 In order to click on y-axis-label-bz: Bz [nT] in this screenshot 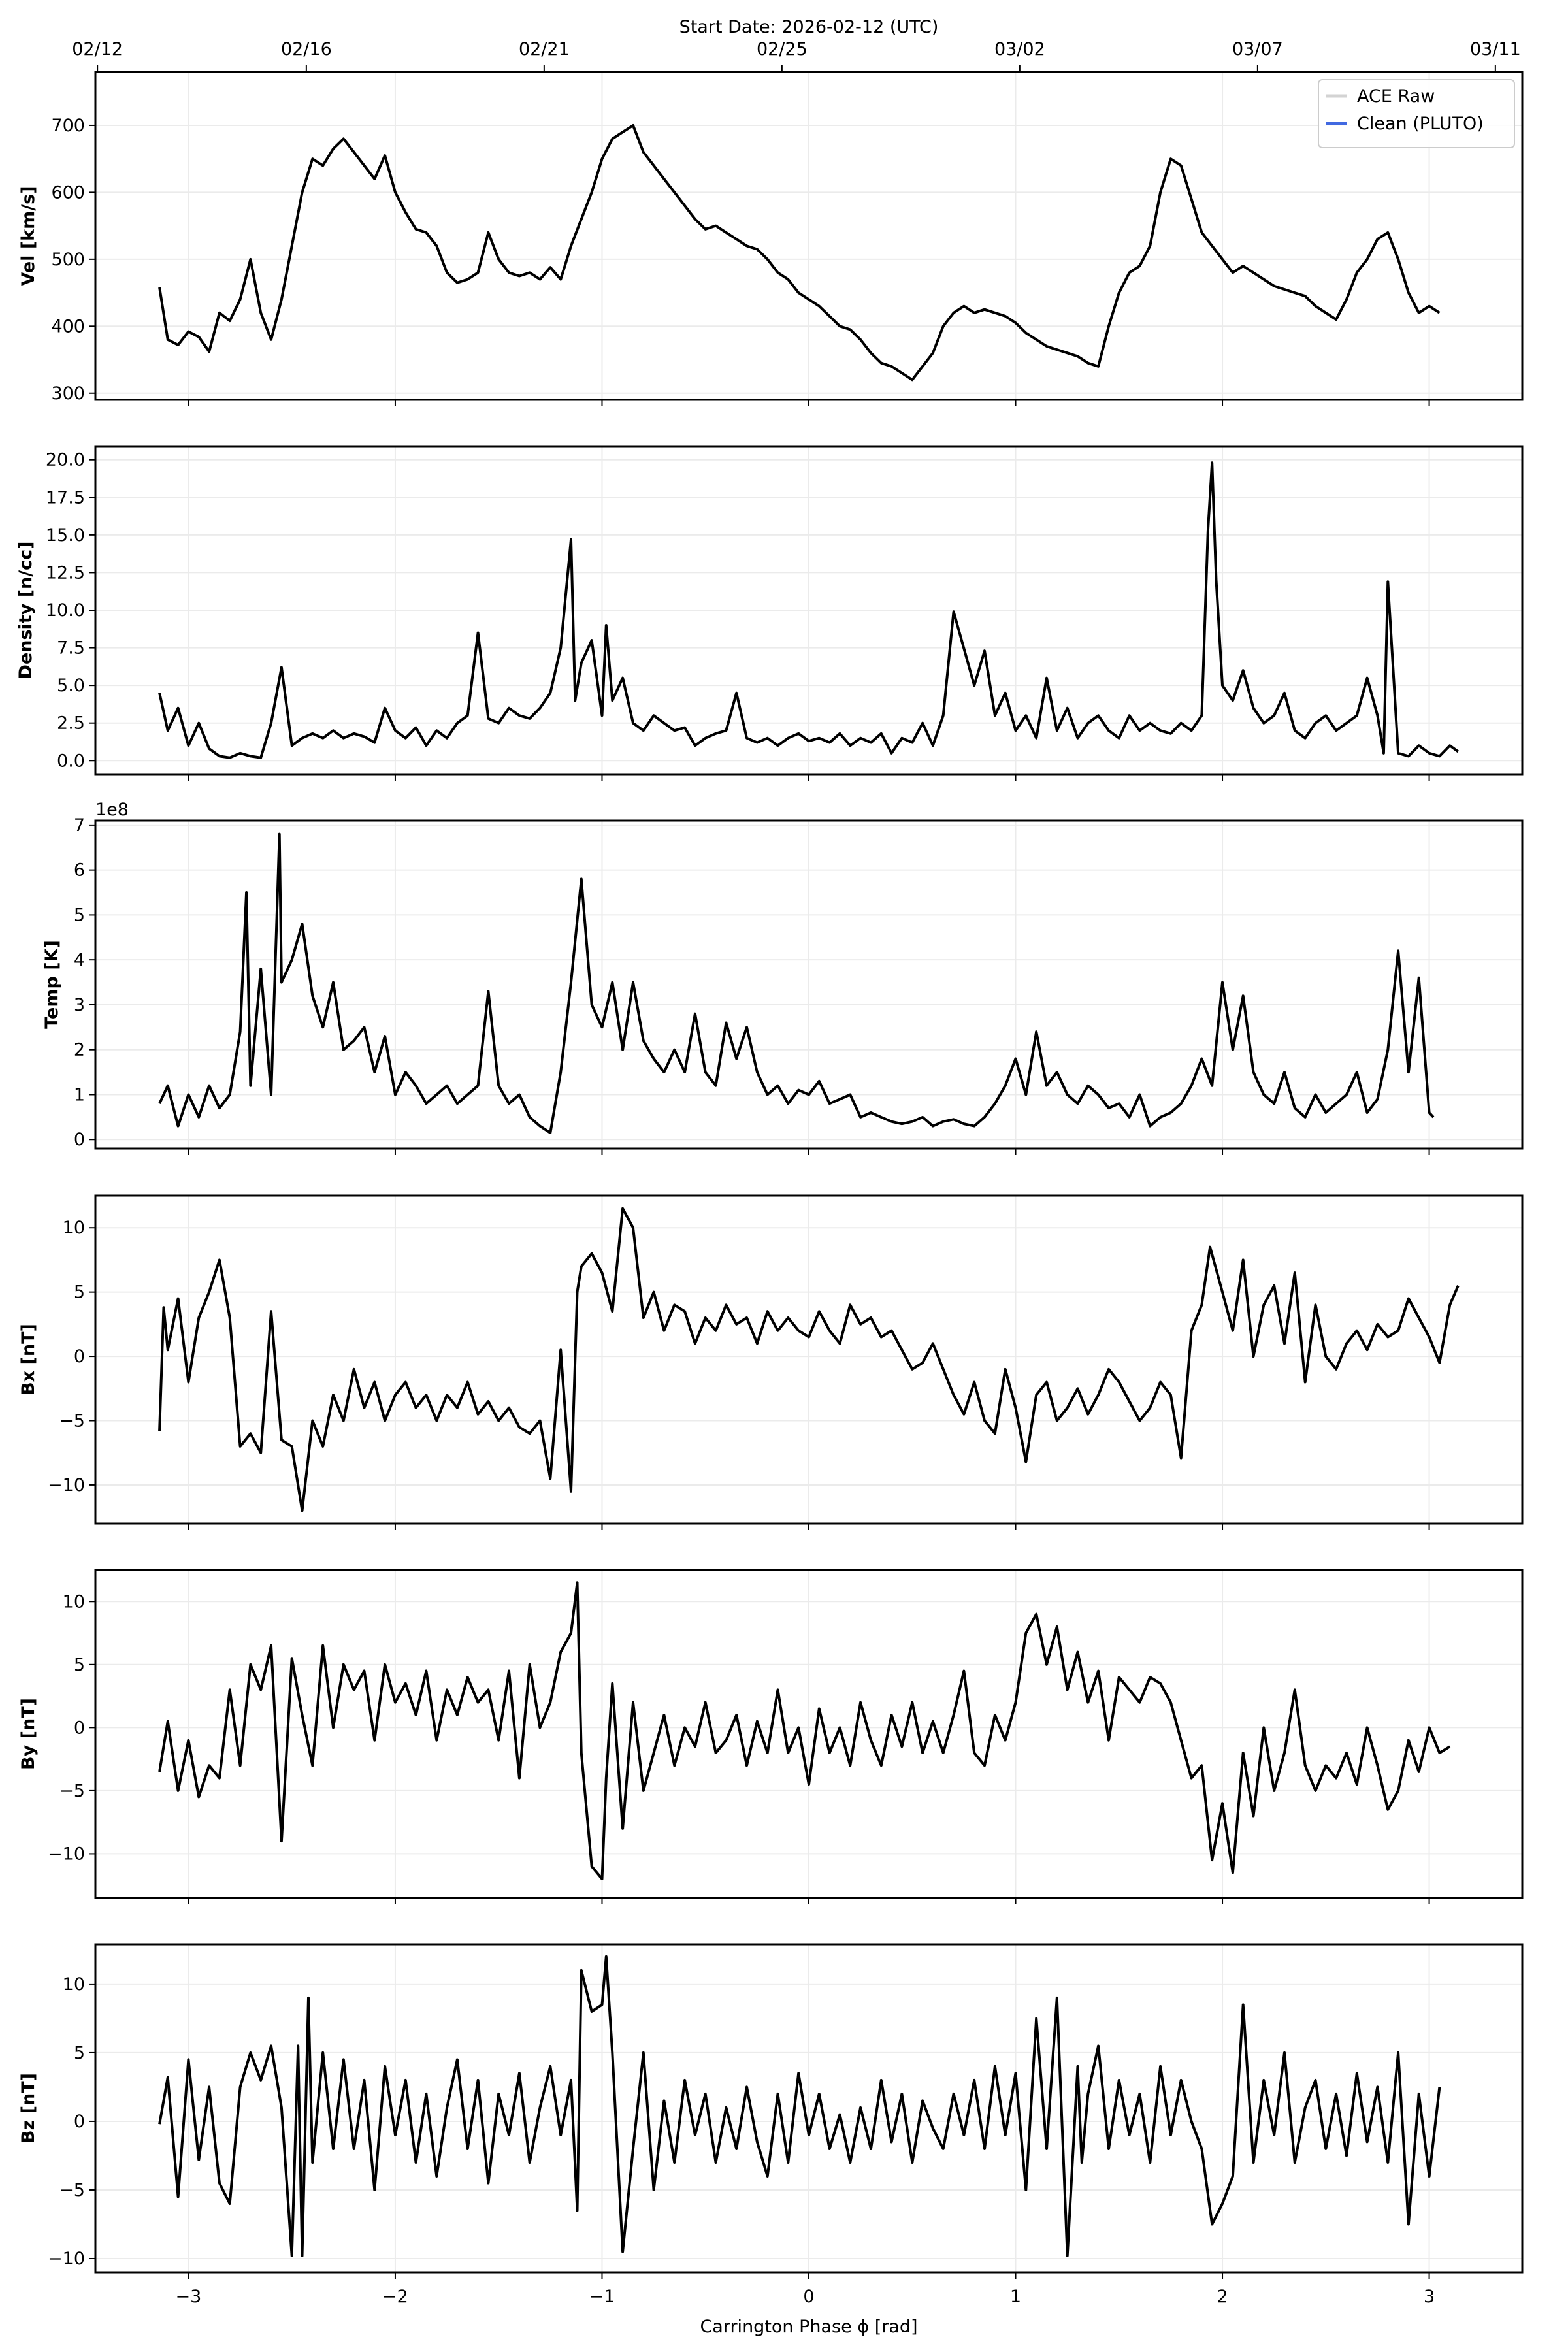, I will do `click(28, 2108)`.